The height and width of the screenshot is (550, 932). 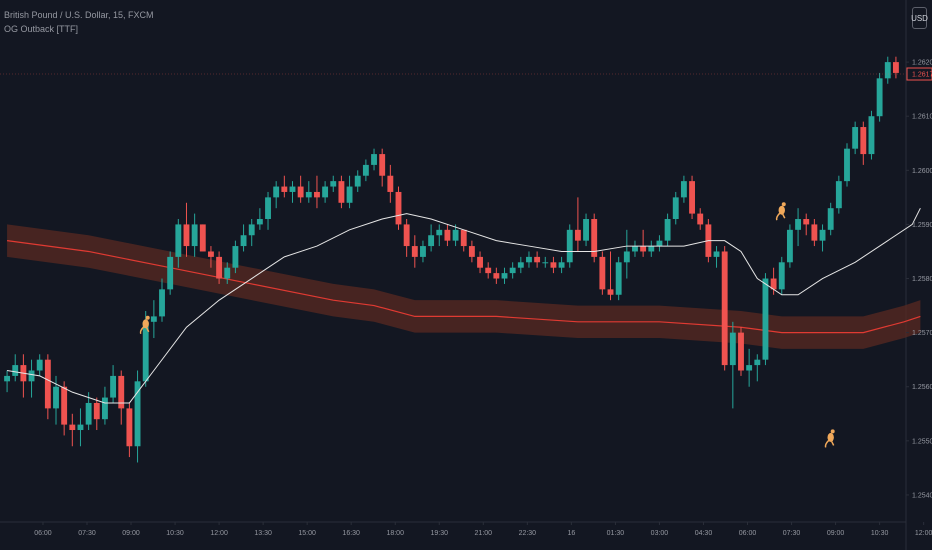 What do you see at coordinates (783, 204) in the screenshot?
I see `kangaroo-head` at bounding box center [783, 204].